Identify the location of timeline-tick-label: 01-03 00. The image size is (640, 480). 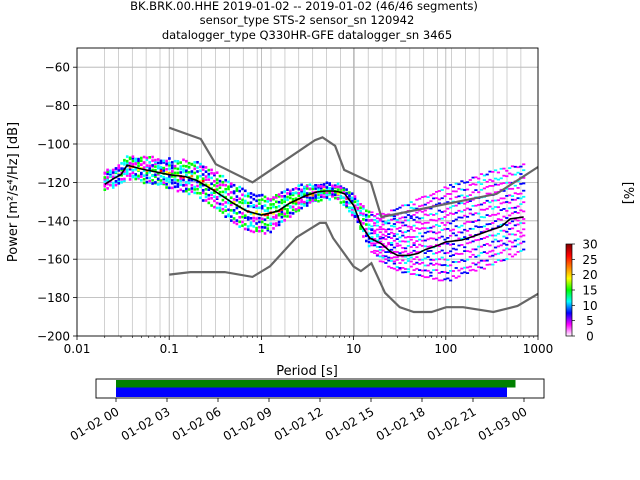
(503, 423).